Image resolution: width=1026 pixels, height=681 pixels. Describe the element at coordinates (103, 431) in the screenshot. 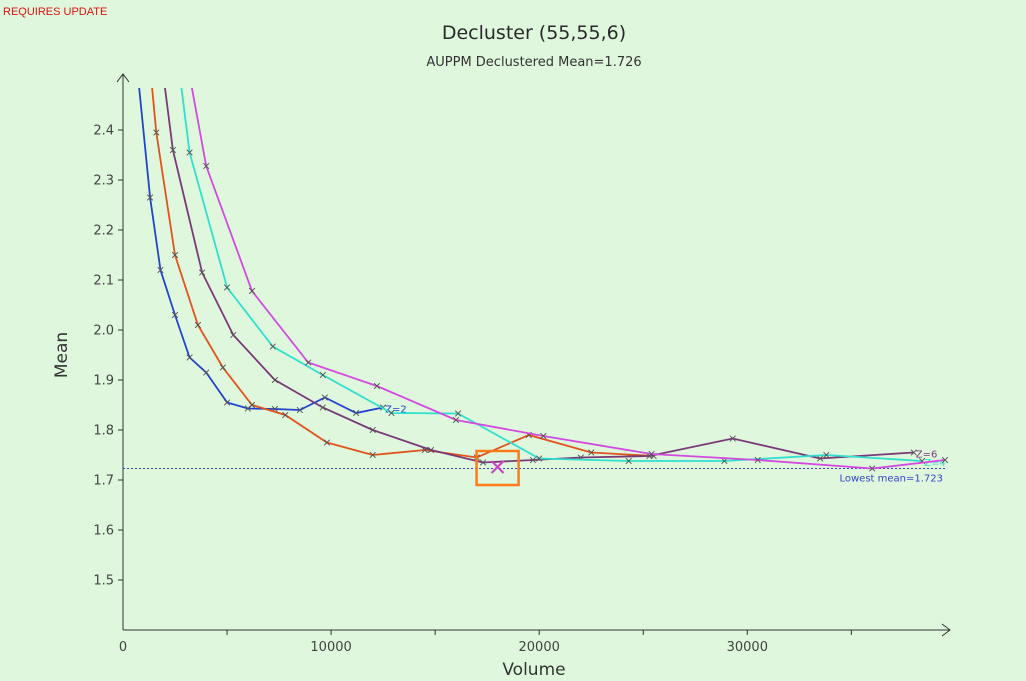

I see `y-tick-label: 1.8` at that location.